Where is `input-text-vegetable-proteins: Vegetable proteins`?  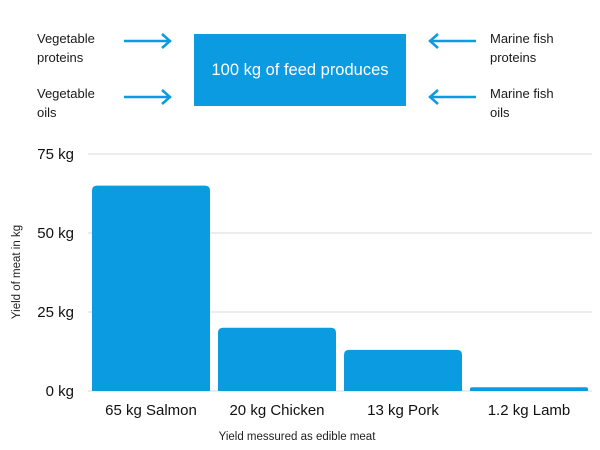 input-text-vegetable-proteins: Vegetable proteins is located at coordinates (66, 48).